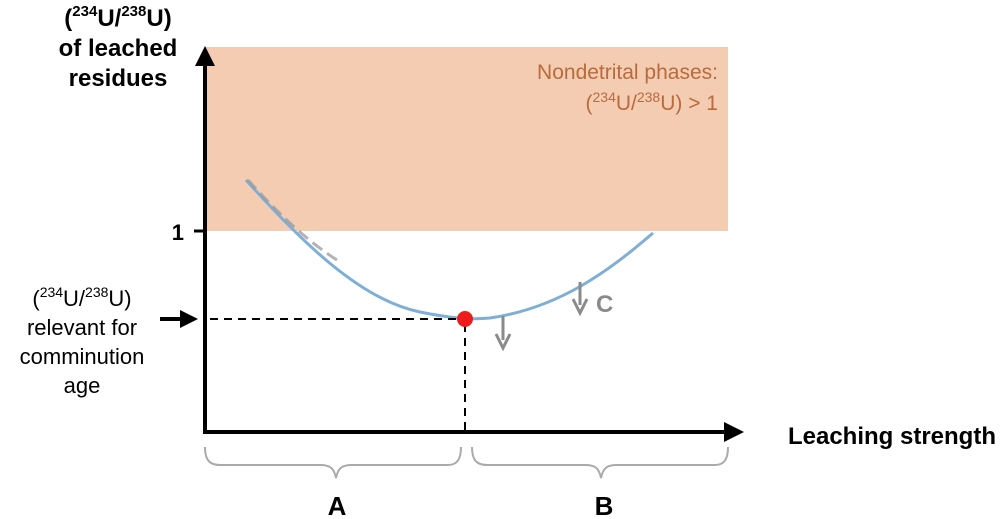 The image size is (1000, 519). What do you see at coordinates (734, 432) in the screenshot?
I see `x-axis-arrowhead` at bounding box center [734, 432].